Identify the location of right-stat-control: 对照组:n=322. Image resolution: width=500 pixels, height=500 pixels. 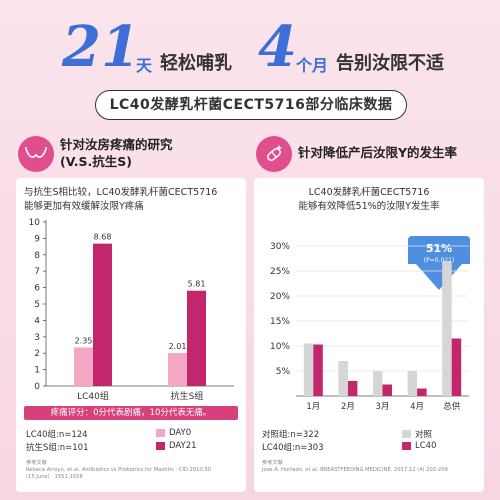
(291, 435).